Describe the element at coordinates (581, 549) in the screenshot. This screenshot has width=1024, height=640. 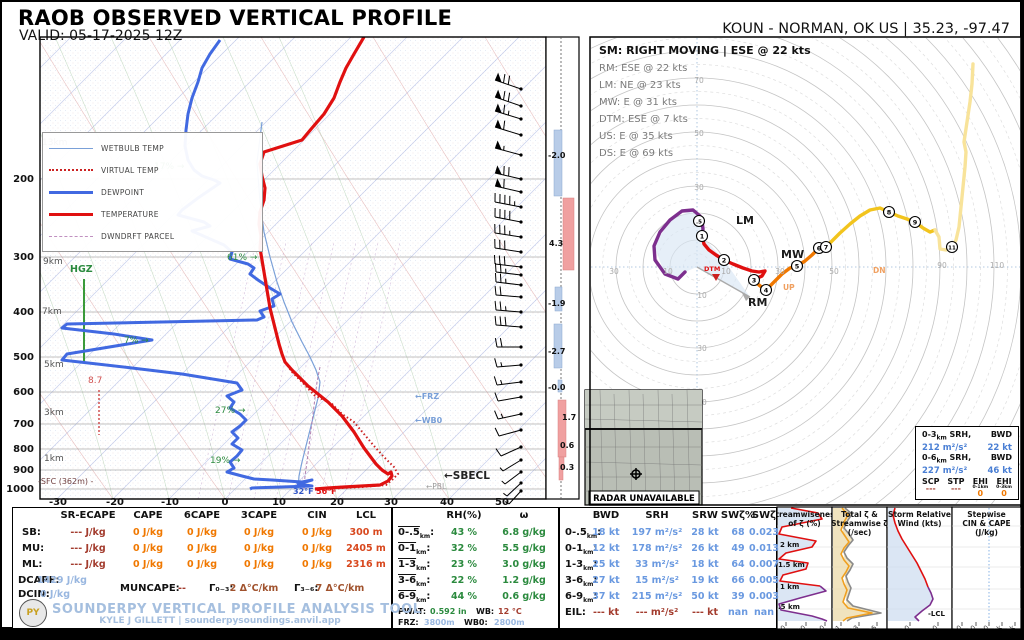
I see `table-cell: 0-1km:` at that location.